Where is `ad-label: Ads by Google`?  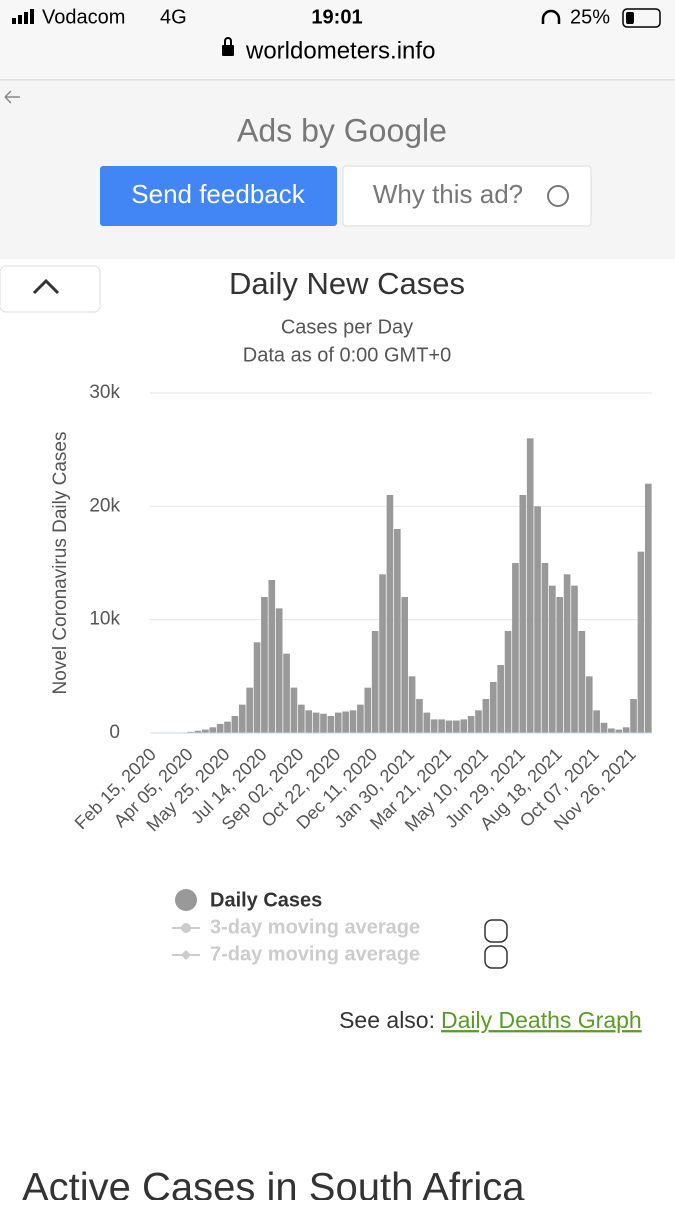 ad-label: Ads by Google is located at coordinates (342, 130).